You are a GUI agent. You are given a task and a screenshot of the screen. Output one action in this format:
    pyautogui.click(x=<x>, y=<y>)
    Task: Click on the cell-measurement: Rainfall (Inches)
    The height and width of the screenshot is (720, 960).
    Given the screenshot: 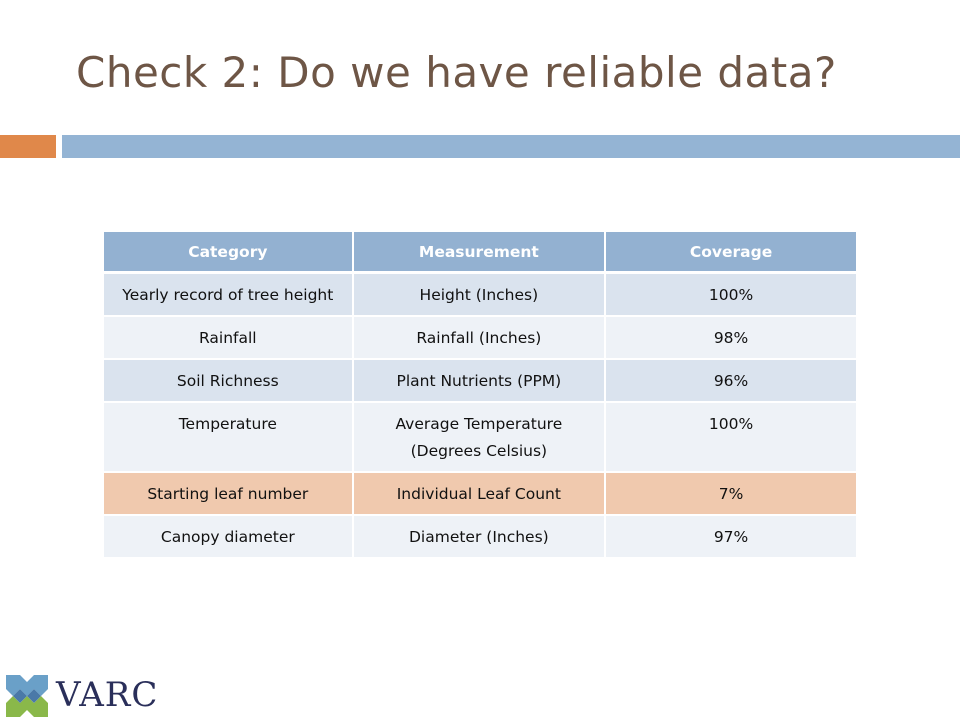 What is the action you would take?
    pyautogui.click(x=479, y=338)
    